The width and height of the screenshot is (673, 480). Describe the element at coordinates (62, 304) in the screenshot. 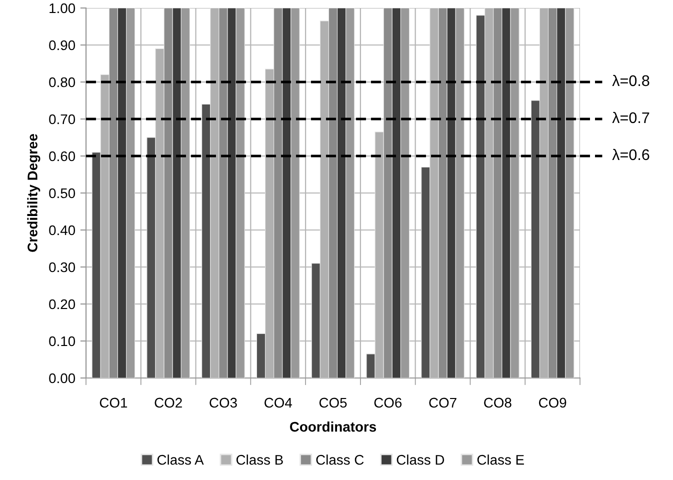

I see `y-tick-label: 0.20` at that location.